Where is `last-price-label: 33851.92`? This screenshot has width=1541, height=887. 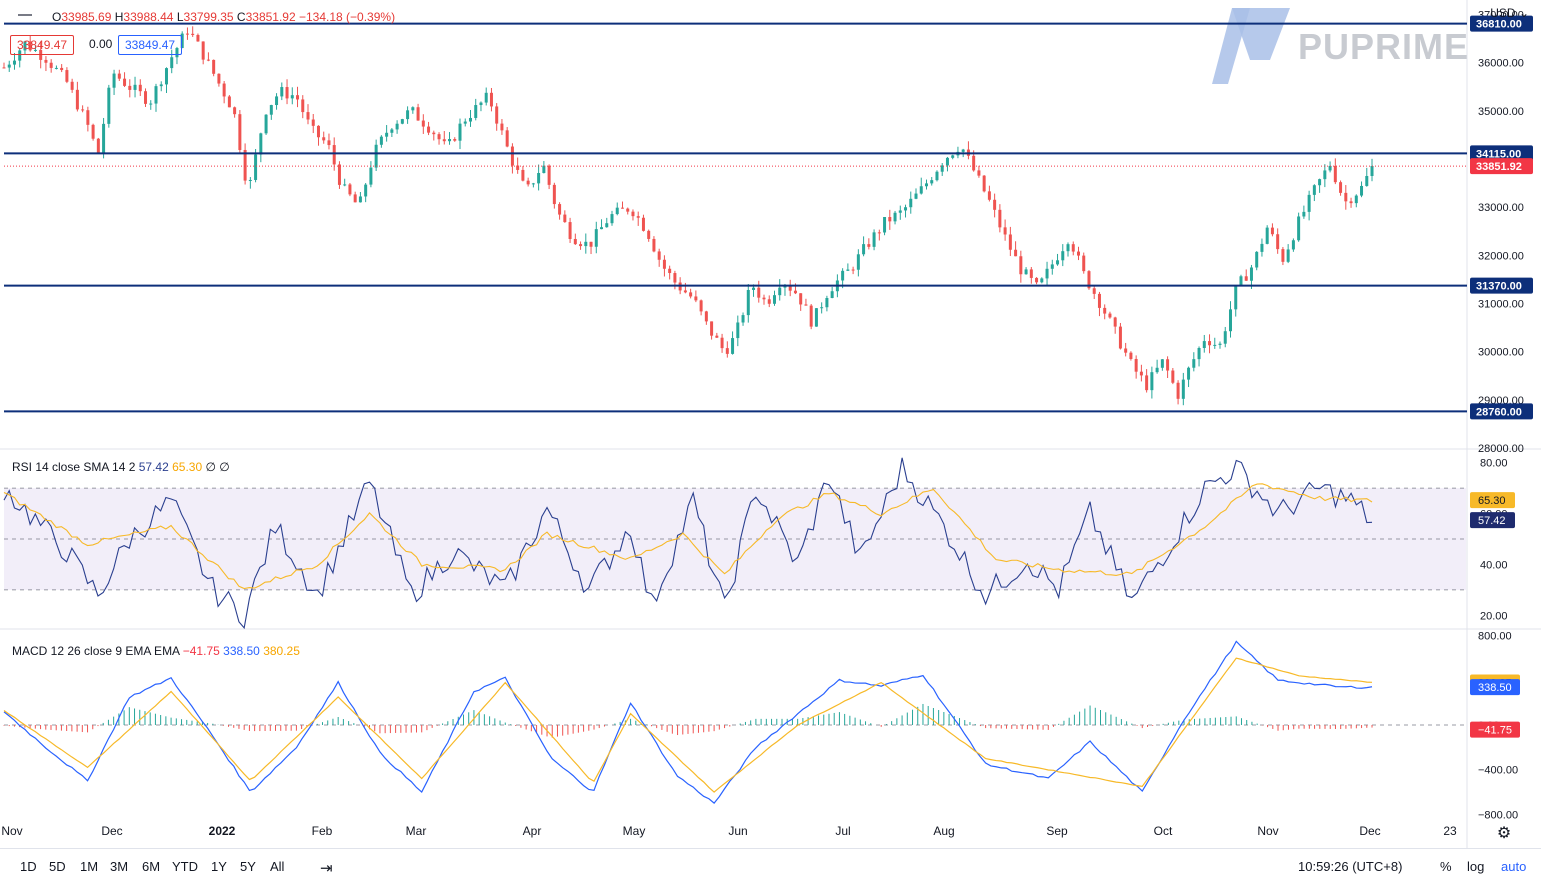
last-price-label: 33851.92 is located at coordinates (1499, 167).